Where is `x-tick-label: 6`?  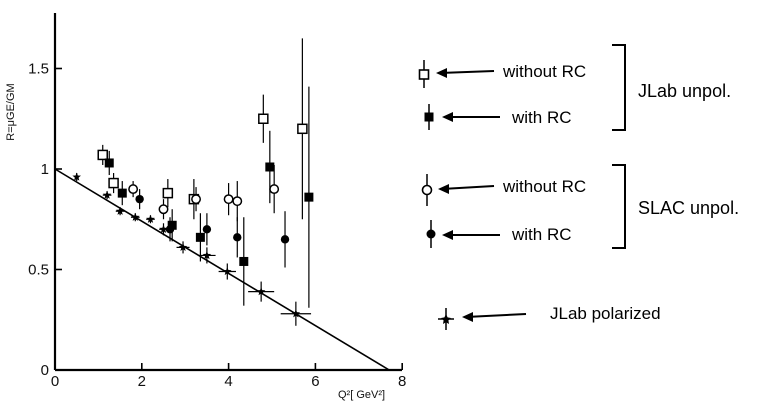
x-tick-label: 6 is located at coordinates (315, 381).